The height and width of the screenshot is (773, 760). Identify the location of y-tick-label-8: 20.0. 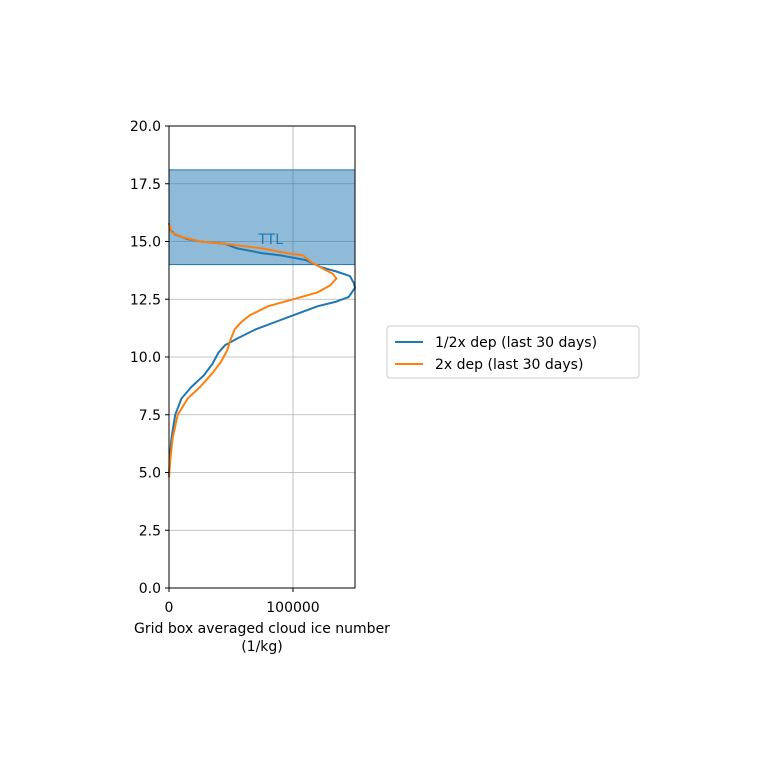
(145, 127).